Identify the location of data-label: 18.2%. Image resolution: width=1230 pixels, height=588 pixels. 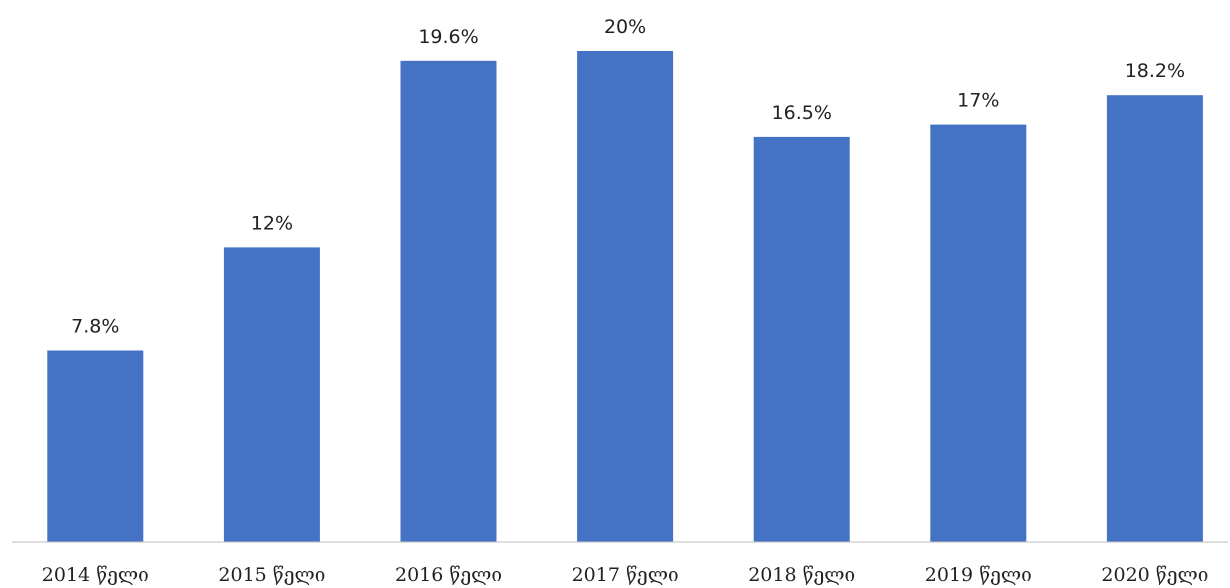
(1155, 71).